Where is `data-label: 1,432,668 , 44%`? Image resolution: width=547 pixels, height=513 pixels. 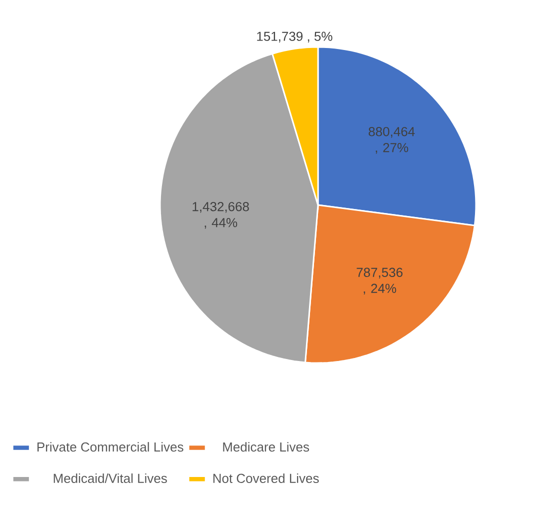
data-label: 1,432,668 , 44% is located at coordinates (220, 215).